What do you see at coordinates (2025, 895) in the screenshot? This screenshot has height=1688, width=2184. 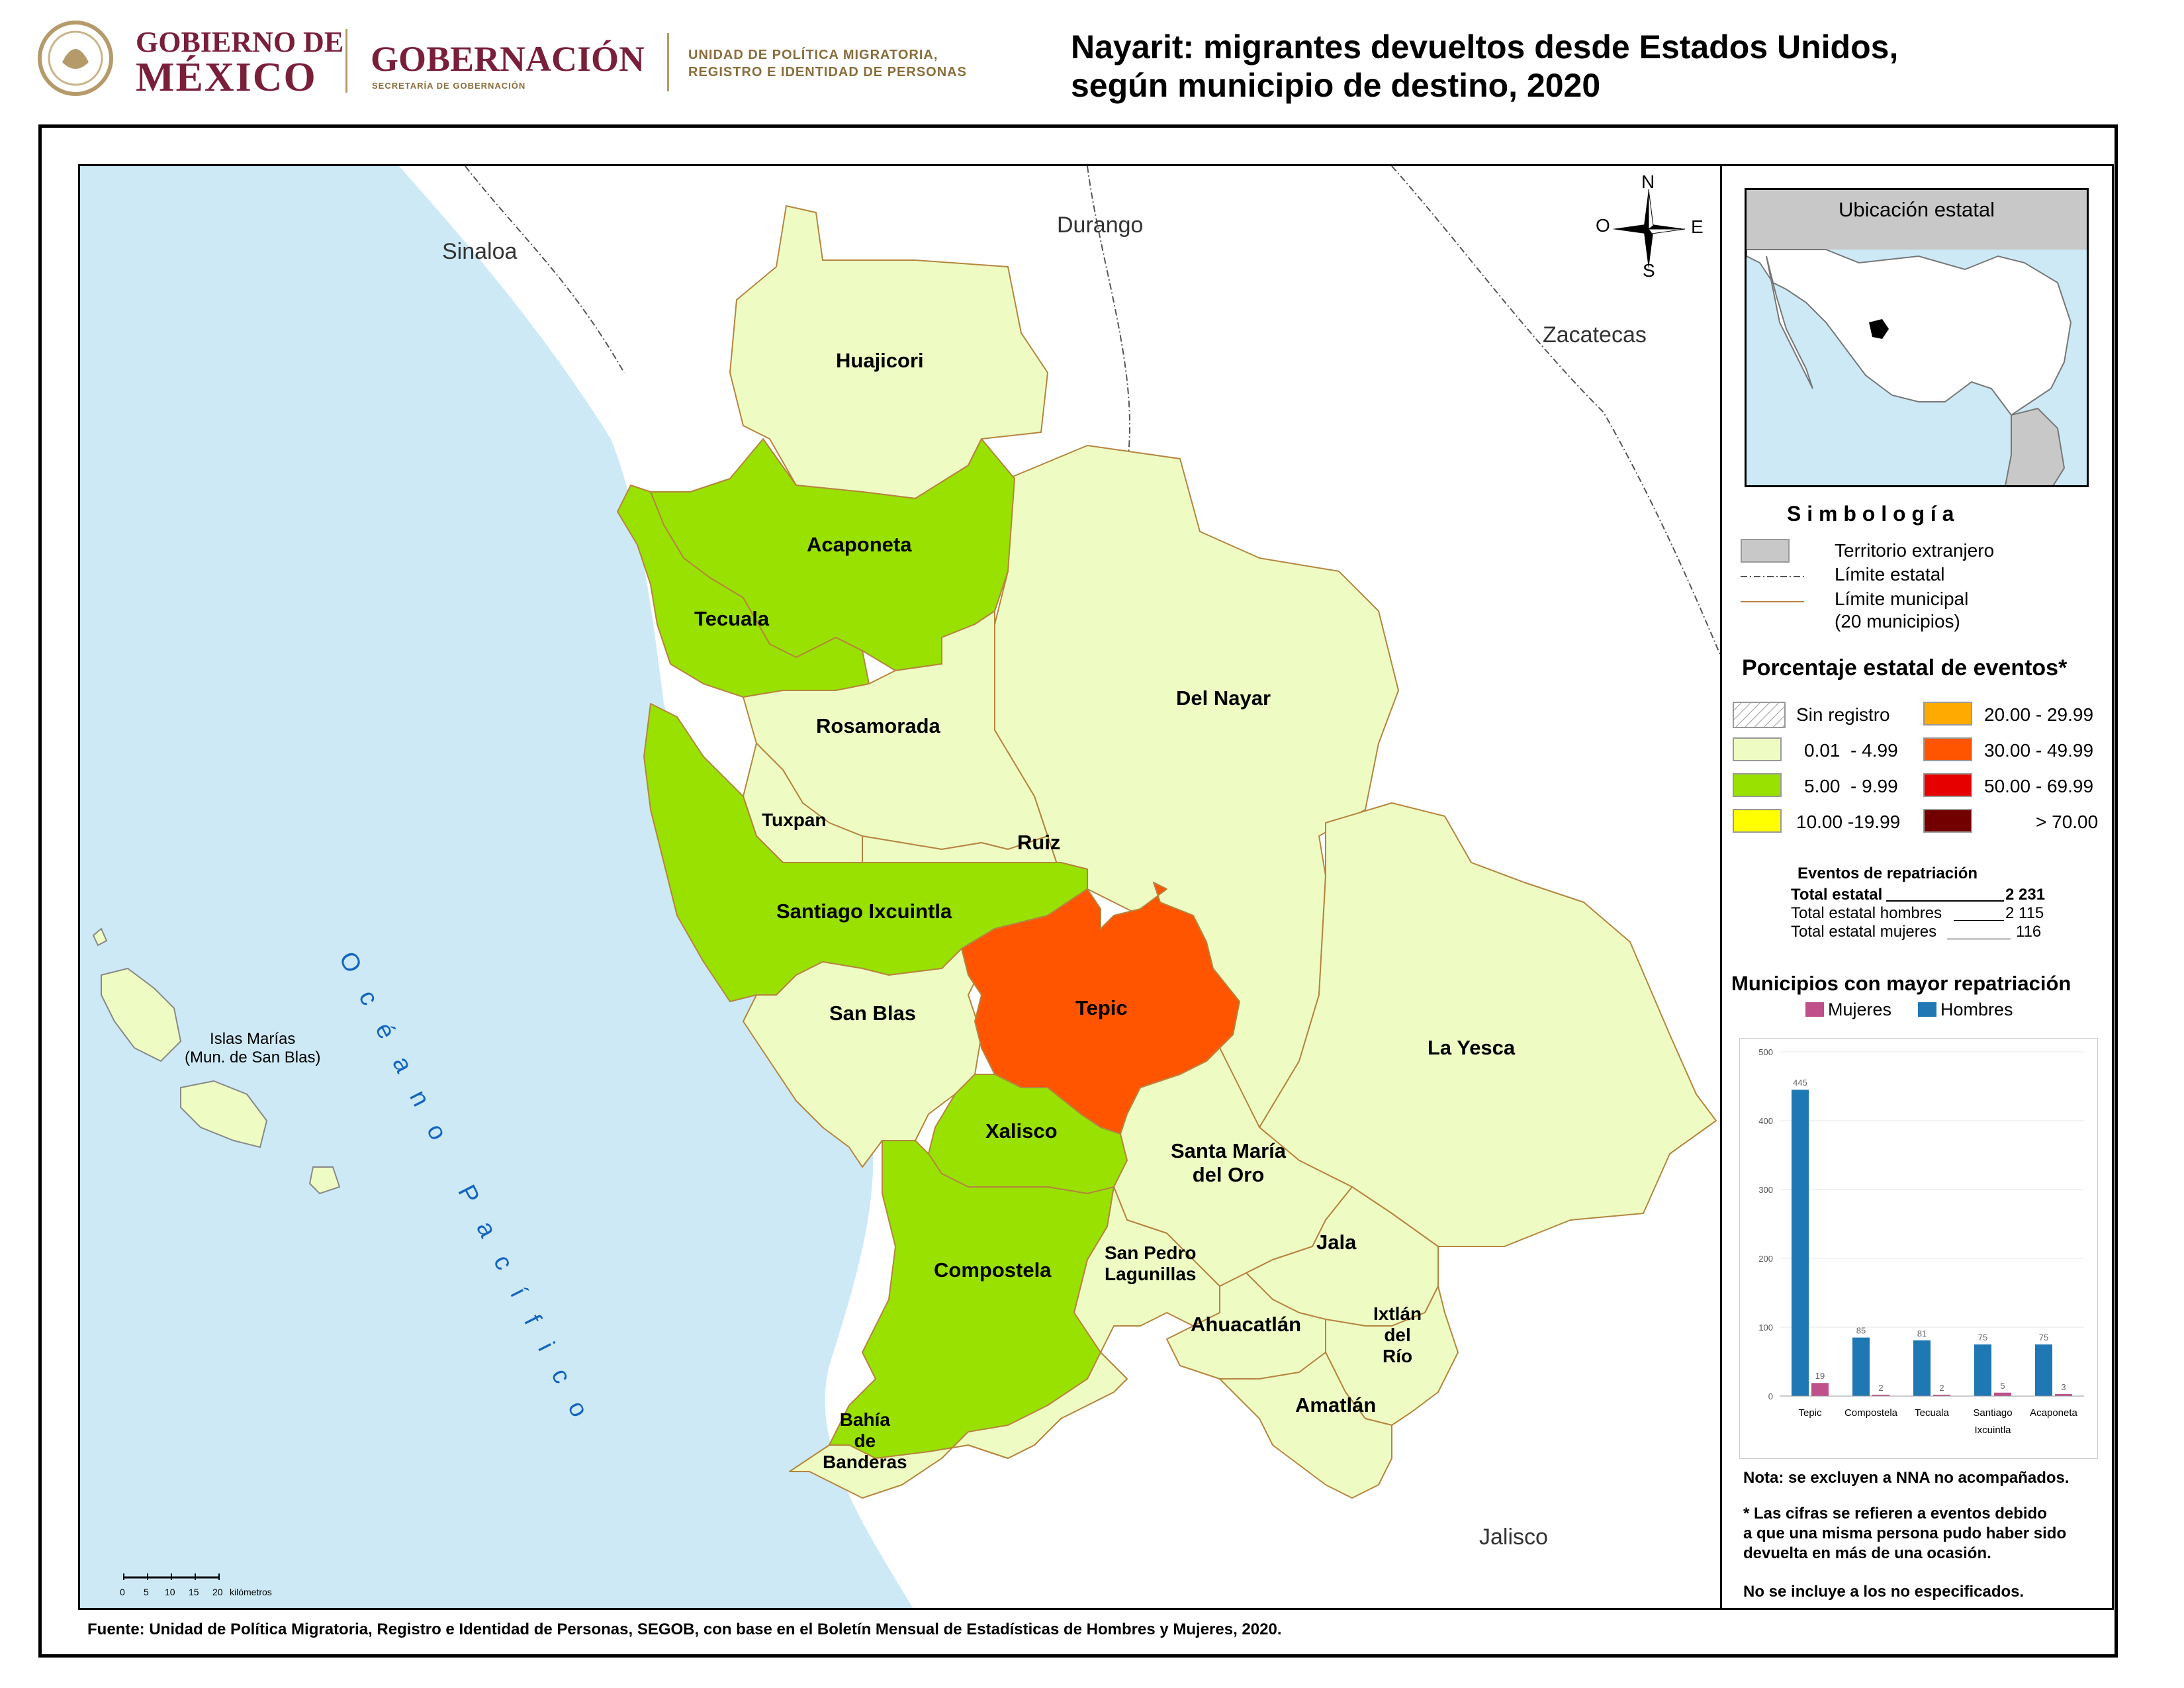 I see `events-total-value: 2 231` at bounding box center [2025, 895].